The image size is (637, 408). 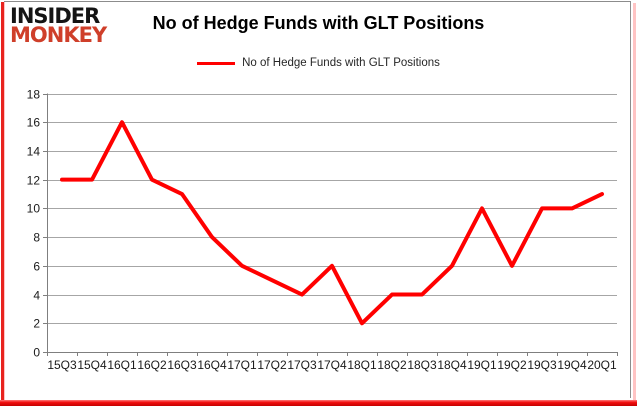 I want to click on logo-word-insider: INSIDER, so click(x=55, y=16).